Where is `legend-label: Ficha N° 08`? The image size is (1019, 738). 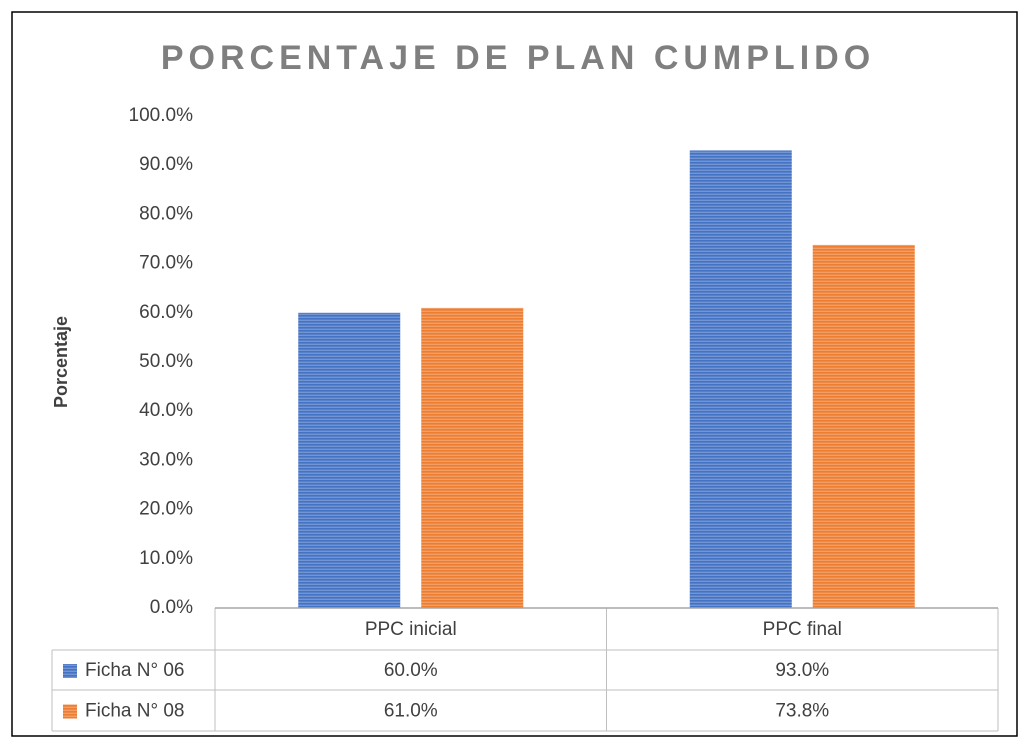 legend-label: Ficha N° 08 is located at coordinates (134, 711).